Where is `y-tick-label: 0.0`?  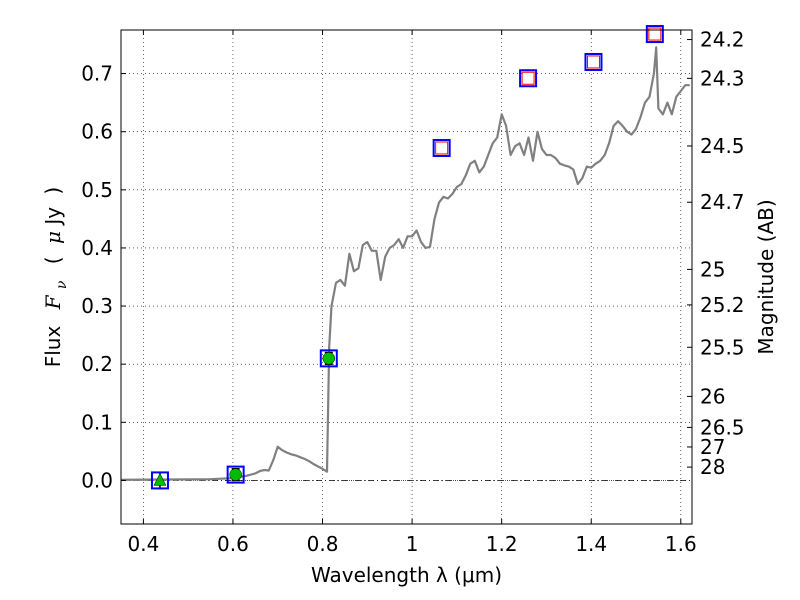 y-tick-label: 0.0 is located at coordinates (97, 480).